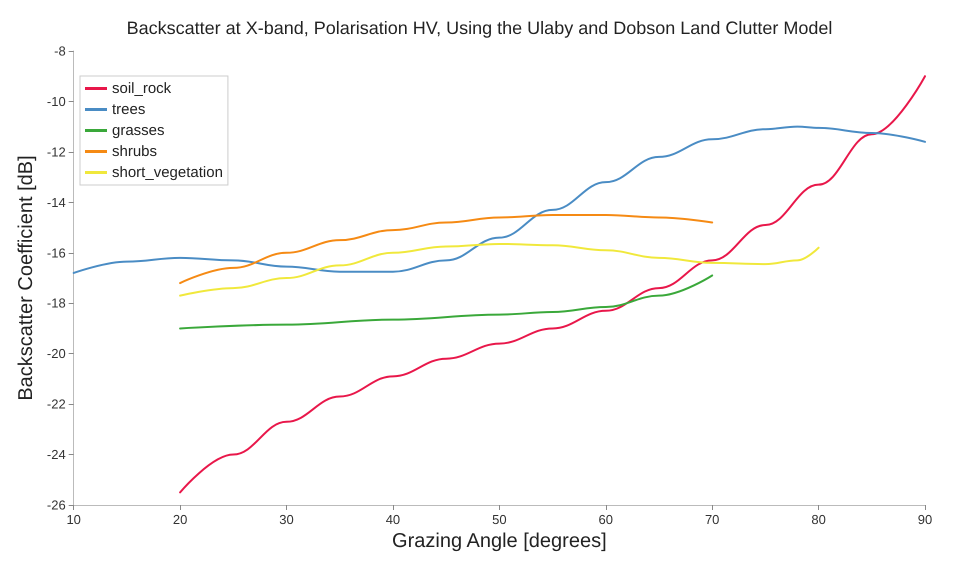  I want to click on legend-label: shrubs, so click(135, 151).